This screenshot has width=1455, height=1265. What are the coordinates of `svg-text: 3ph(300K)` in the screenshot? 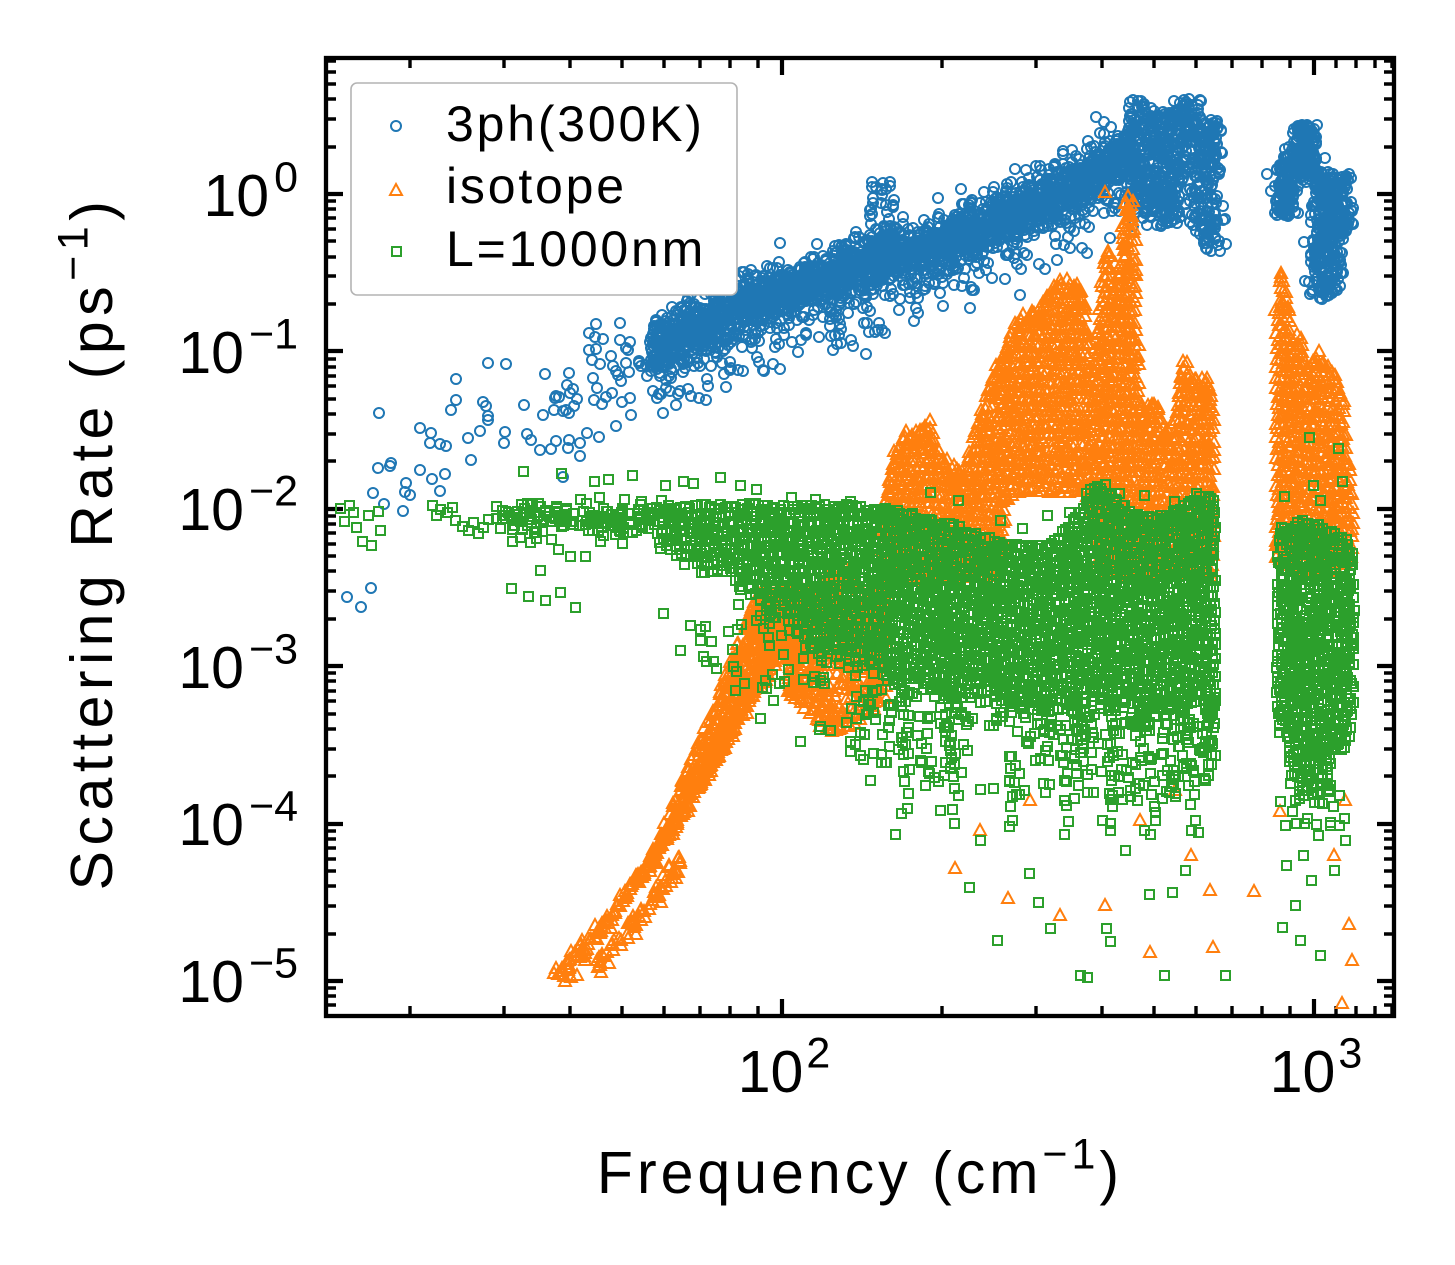 It's located at (575, 124).